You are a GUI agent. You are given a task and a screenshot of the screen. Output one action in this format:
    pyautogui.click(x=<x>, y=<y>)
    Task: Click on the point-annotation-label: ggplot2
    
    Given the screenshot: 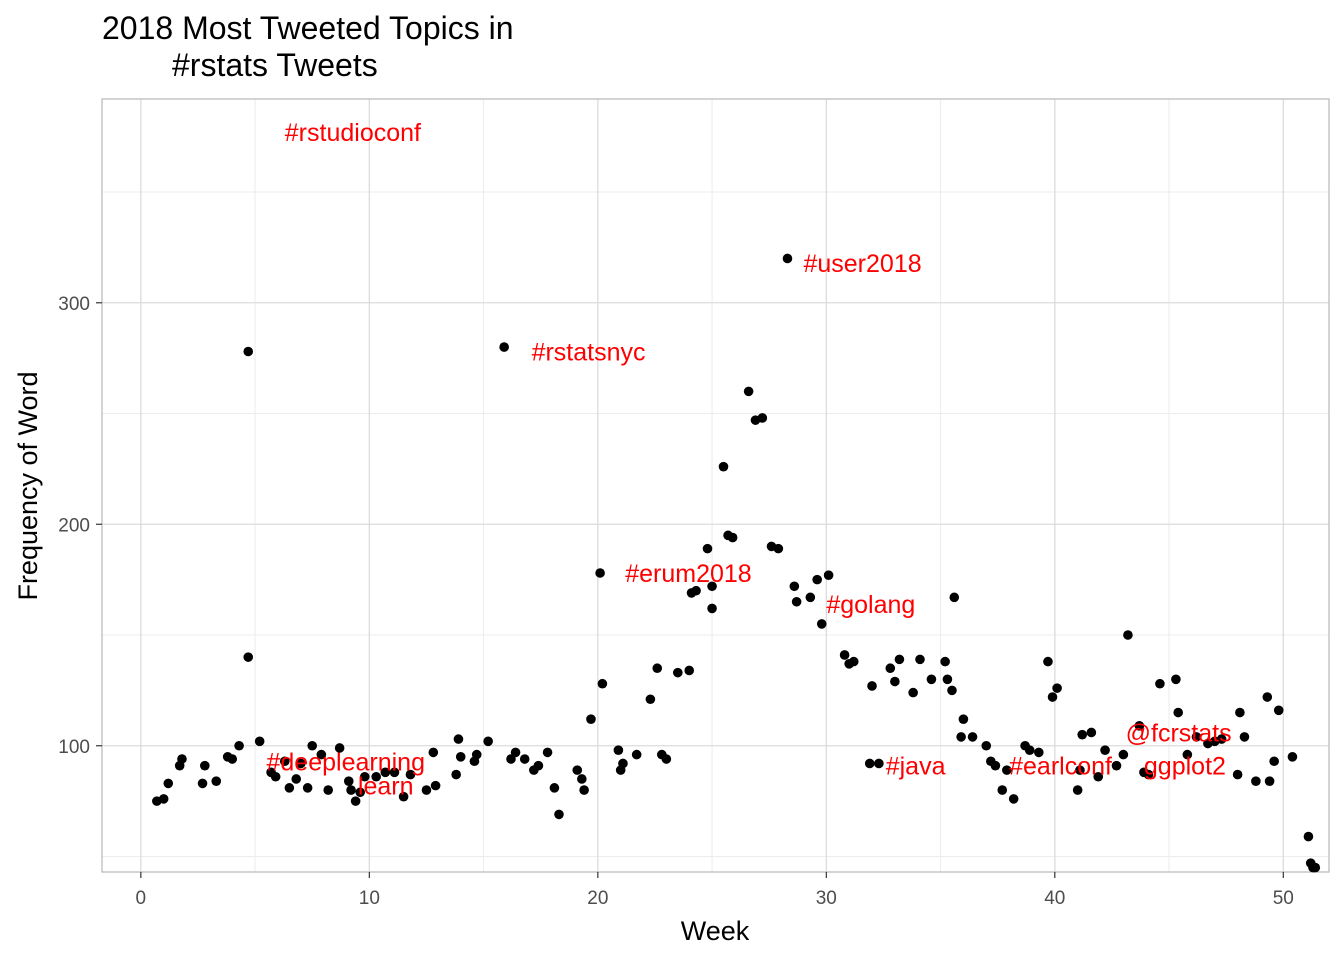 What is the action you would take?
    pyautogui.click(x=1185, y=767)
    